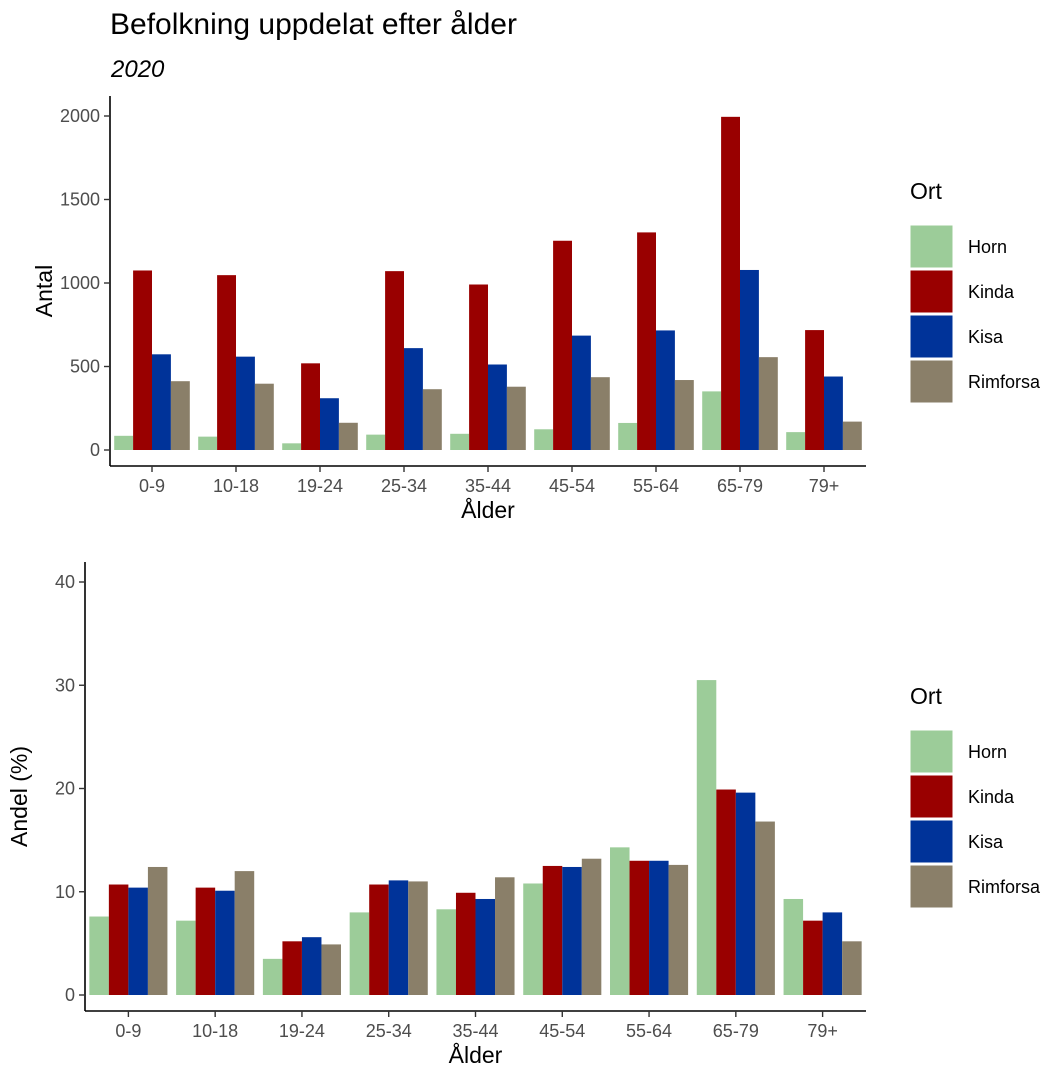 Image resolution: width=1062 pixels, height=1079 pixels. I want to click on y-tick-label: 2000, so click(80, 116).